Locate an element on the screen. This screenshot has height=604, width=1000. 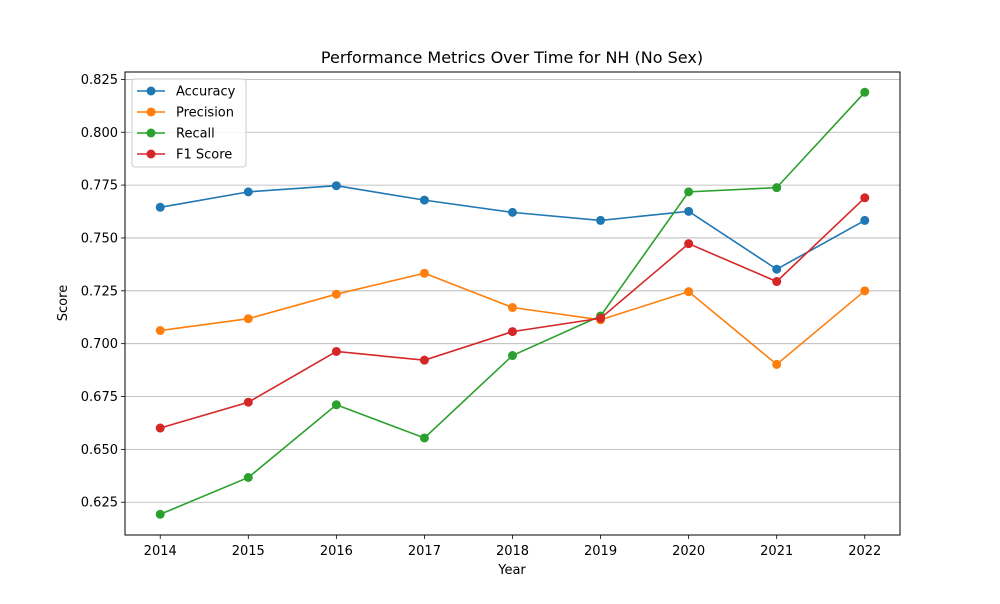
y-tick-label: 0.650 is located at coordinates (99, 450).